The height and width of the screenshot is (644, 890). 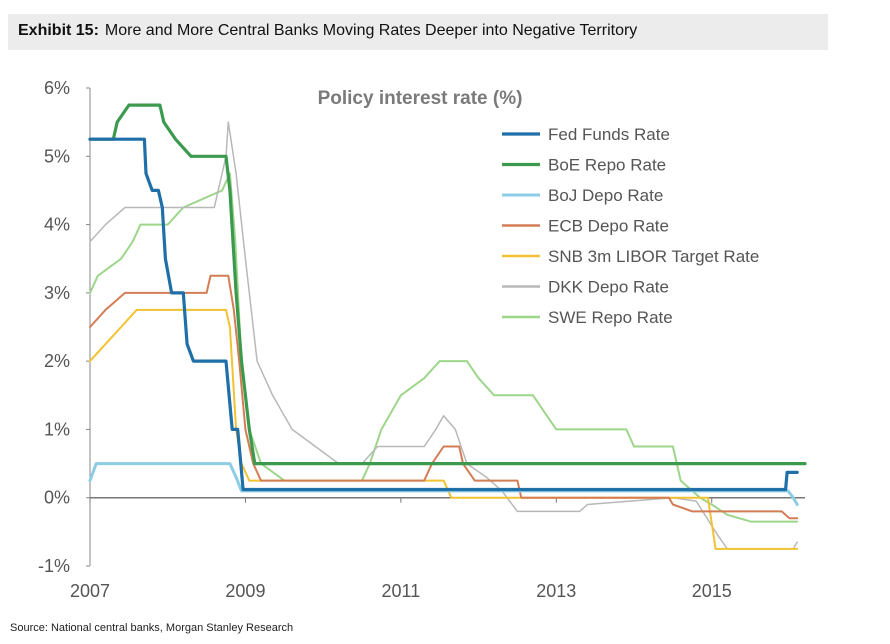 What do you see at coordinates (556, 591) in the screenshot?
I see `x-tick-label: 2013` at bounding box center [556, 591].